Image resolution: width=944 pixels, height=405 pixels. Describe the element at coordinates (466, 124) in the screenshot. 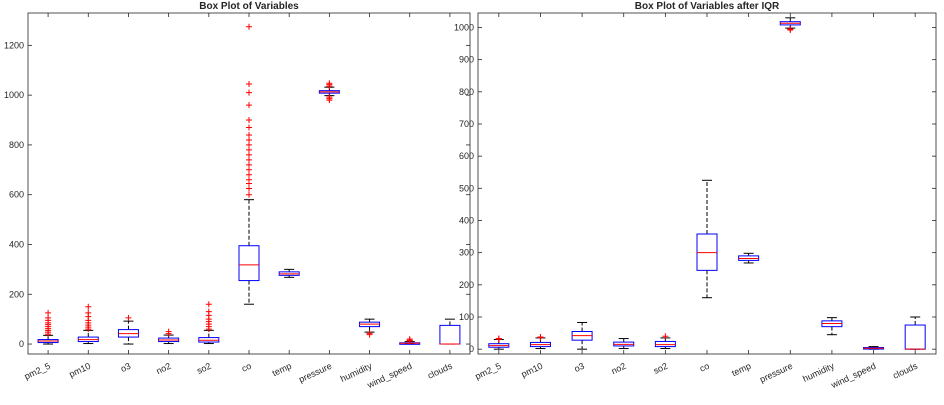

I see `y-tick-label: 700` at that location.